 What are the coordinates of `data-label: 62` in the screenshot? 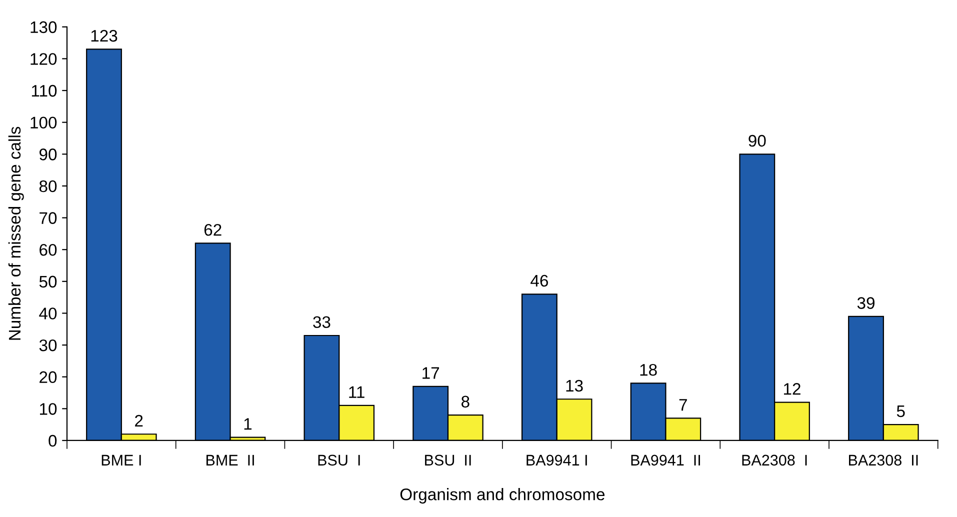 It's located at (213, 230).